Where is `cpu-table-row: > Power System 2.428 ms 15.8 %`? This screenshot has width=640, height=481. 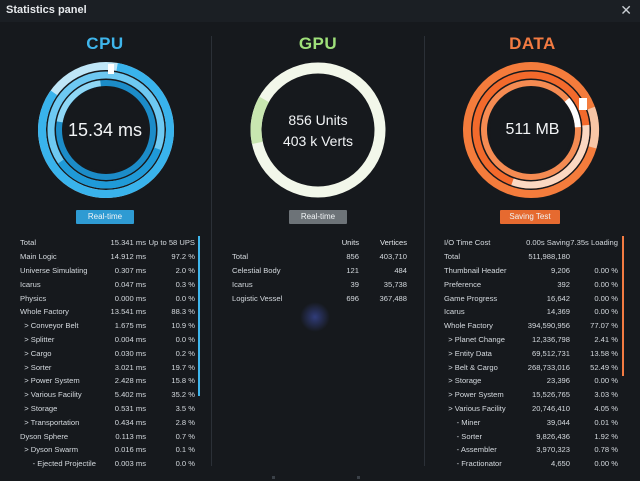 cpu-table-row: > Power System 2.428 ms 15.8 % is located at coordinates (107, 381).